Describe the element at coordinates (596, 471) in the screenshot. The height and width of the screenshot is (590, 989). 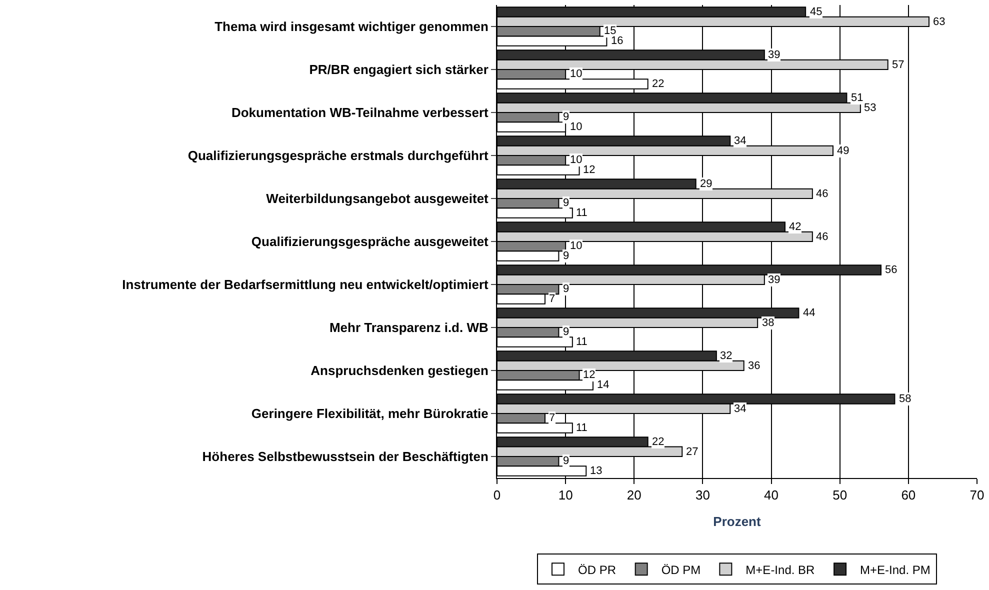
I see `data-label: 13` at that location.